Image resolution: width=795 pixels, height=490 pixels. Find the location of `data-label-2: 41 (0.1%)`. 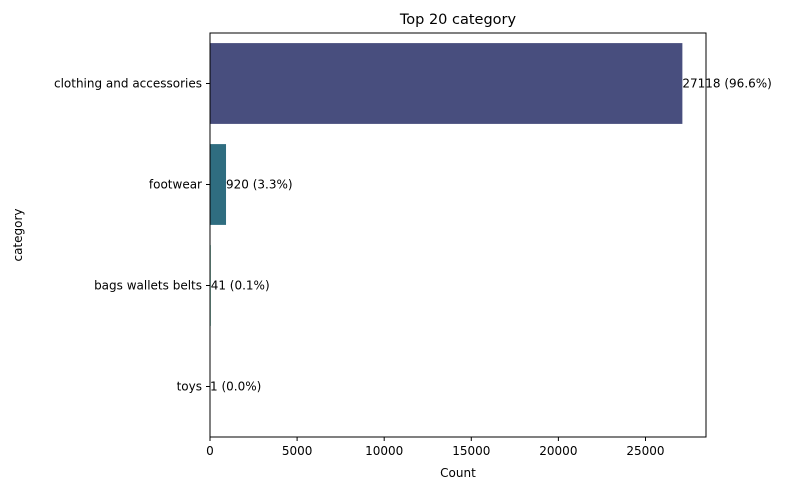

data-label-2: 41 (0.1%) is located at coordinates (240, 286).